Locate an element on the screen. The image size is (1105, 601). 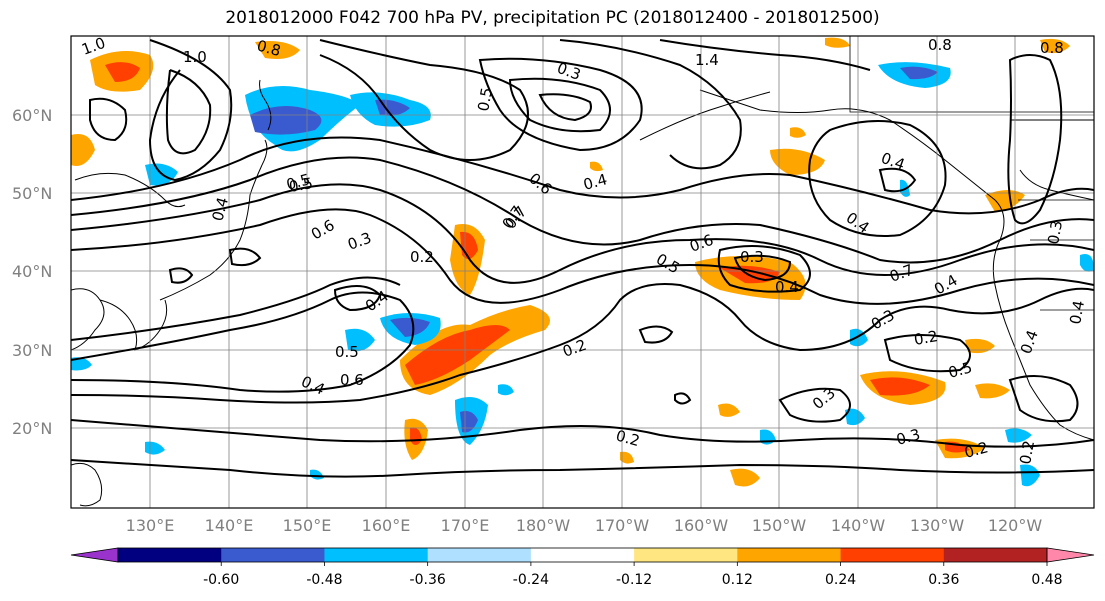
lon-label: 170°E is located at coordinates (465, 525).